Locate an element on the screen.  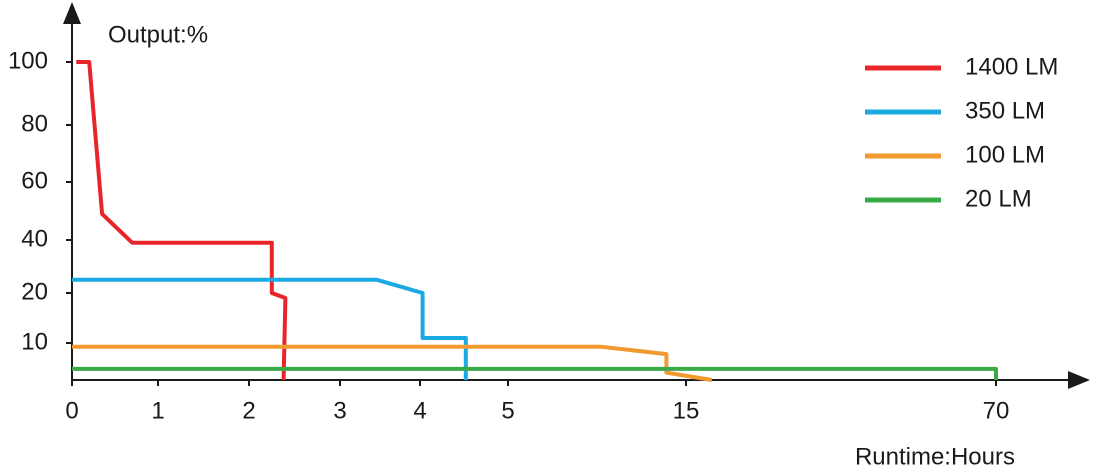
legend-label: 20 LM is located at coordinates (998, 198).